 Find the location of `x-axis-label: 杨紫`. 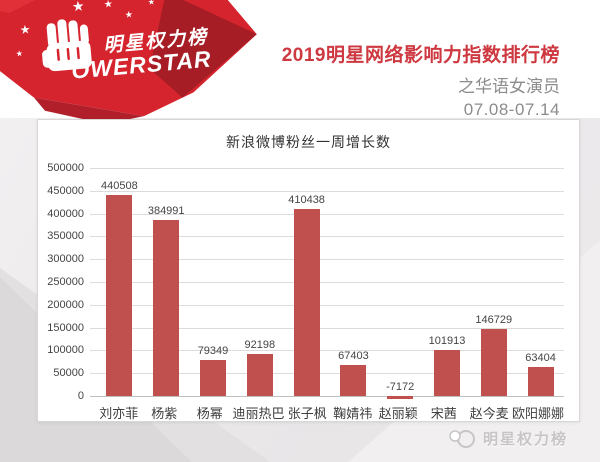

x-axis-label: 杨紫 is located at coordinates (164, 413).